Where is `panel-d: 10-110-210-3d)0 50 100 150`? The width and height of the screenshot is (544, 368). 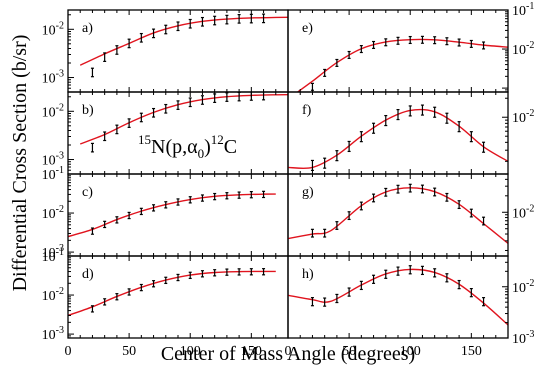 panel-d: 10-110-210-3d)0 50 100 150 is located at coordinates (165, 303).